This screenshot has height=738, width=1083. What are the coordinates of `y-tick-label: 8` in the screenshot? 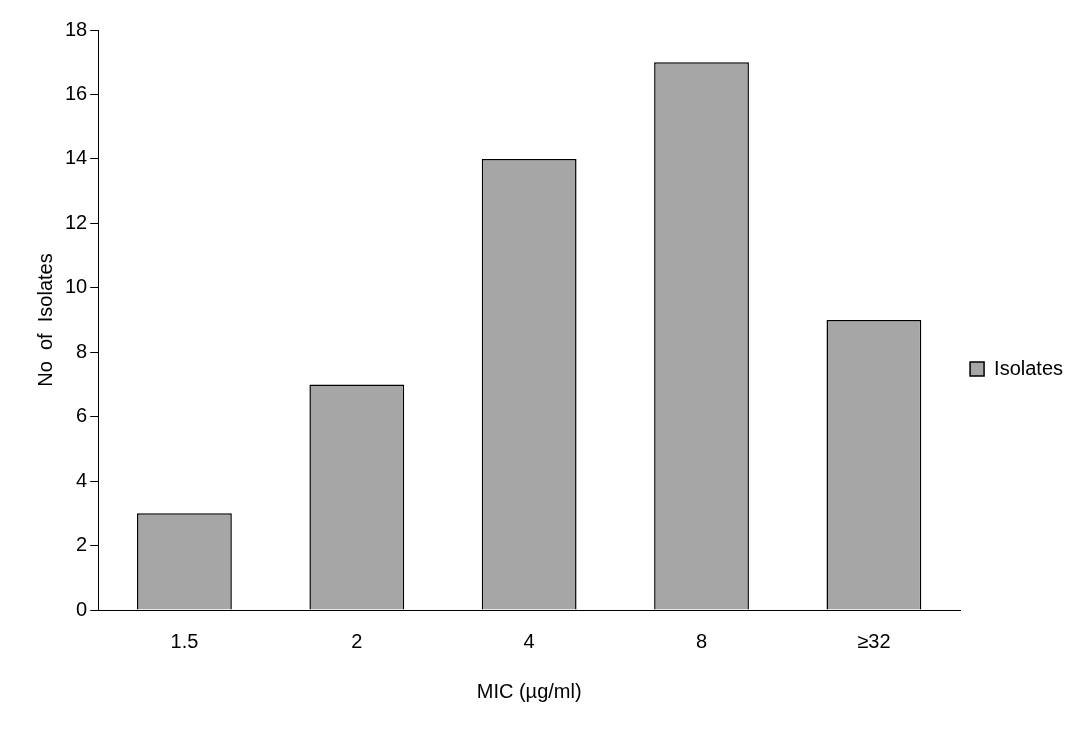 It's located at (82, 350).